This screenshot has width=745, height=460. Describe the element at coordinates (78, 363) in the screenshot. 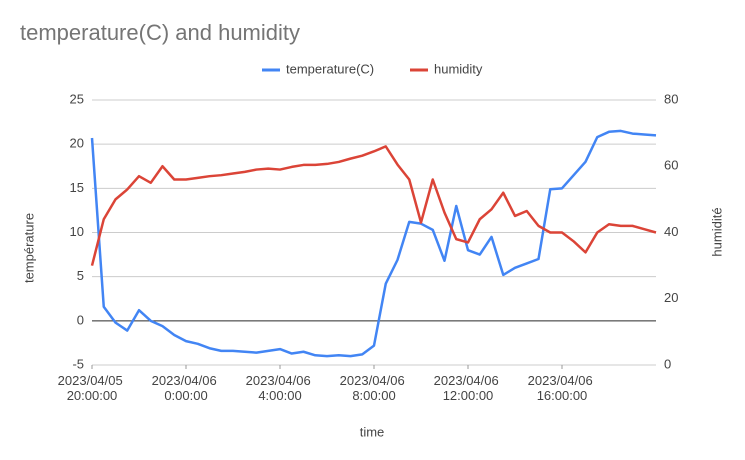

I see `y-tick-label: -5` at that location.